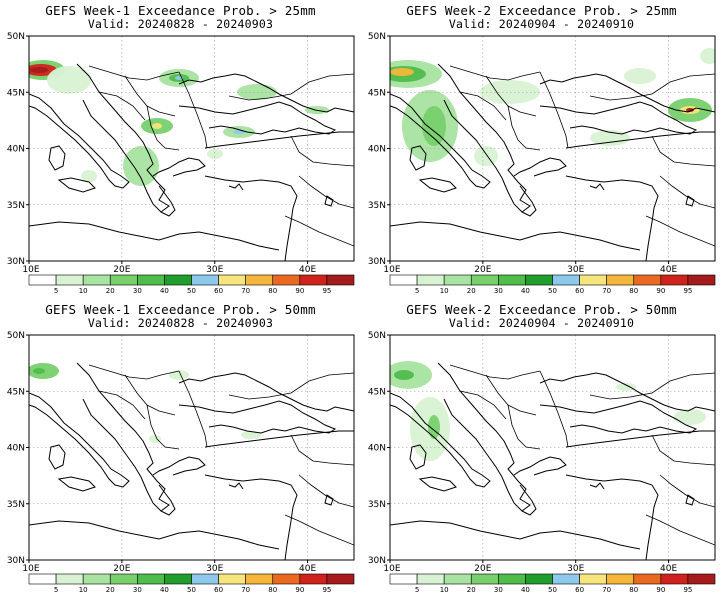 Image resolution: width=722 pixels, height=598 pixels. What do you see at coordinates (541, 10) in the screenshot?
I see `panel-title: GEFS Week-2 Exceedance Prob. > 25mm` at bounding box center [541, 10].